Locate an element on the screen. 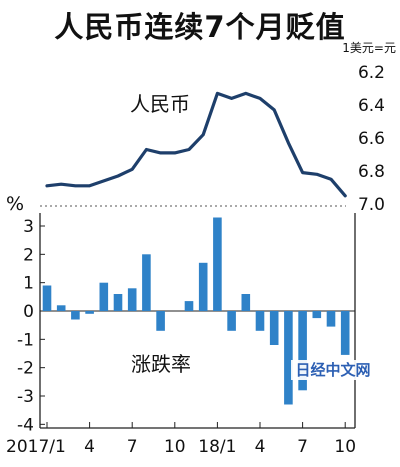 The height and width of the screenshot is (467, 400). line-y-tick-label: 6.4 is located at coordinates (371, 106).